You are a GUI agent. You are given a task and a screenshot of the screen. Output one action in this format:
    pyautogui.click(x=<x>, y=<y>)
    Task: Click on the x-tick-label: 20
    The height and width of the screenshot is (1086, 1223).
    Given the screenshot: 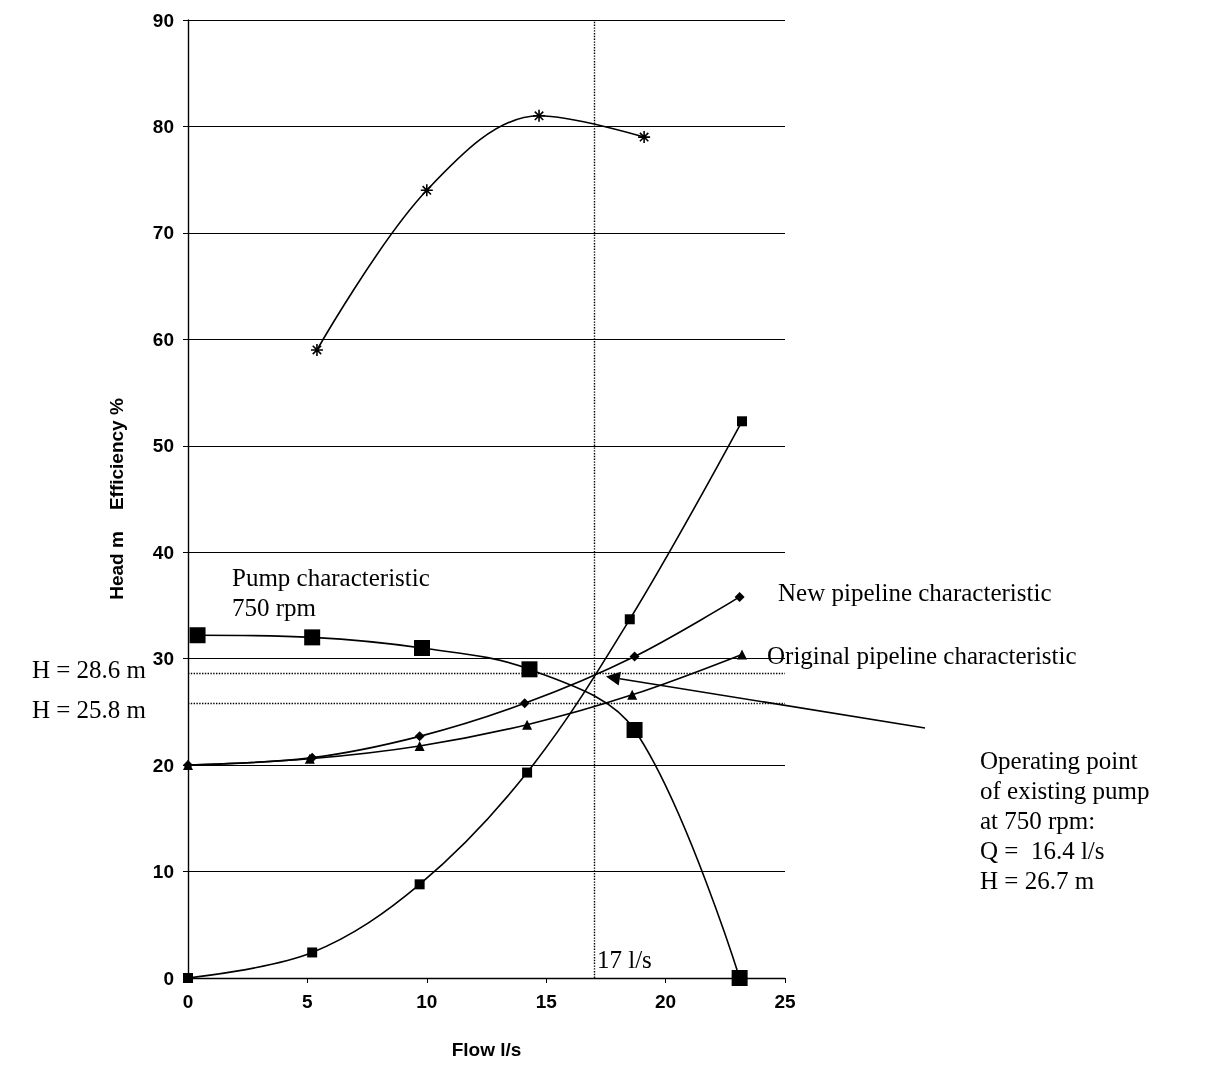 What is the action you would take?
    pyautogui.click(x=666, y=1001)
    